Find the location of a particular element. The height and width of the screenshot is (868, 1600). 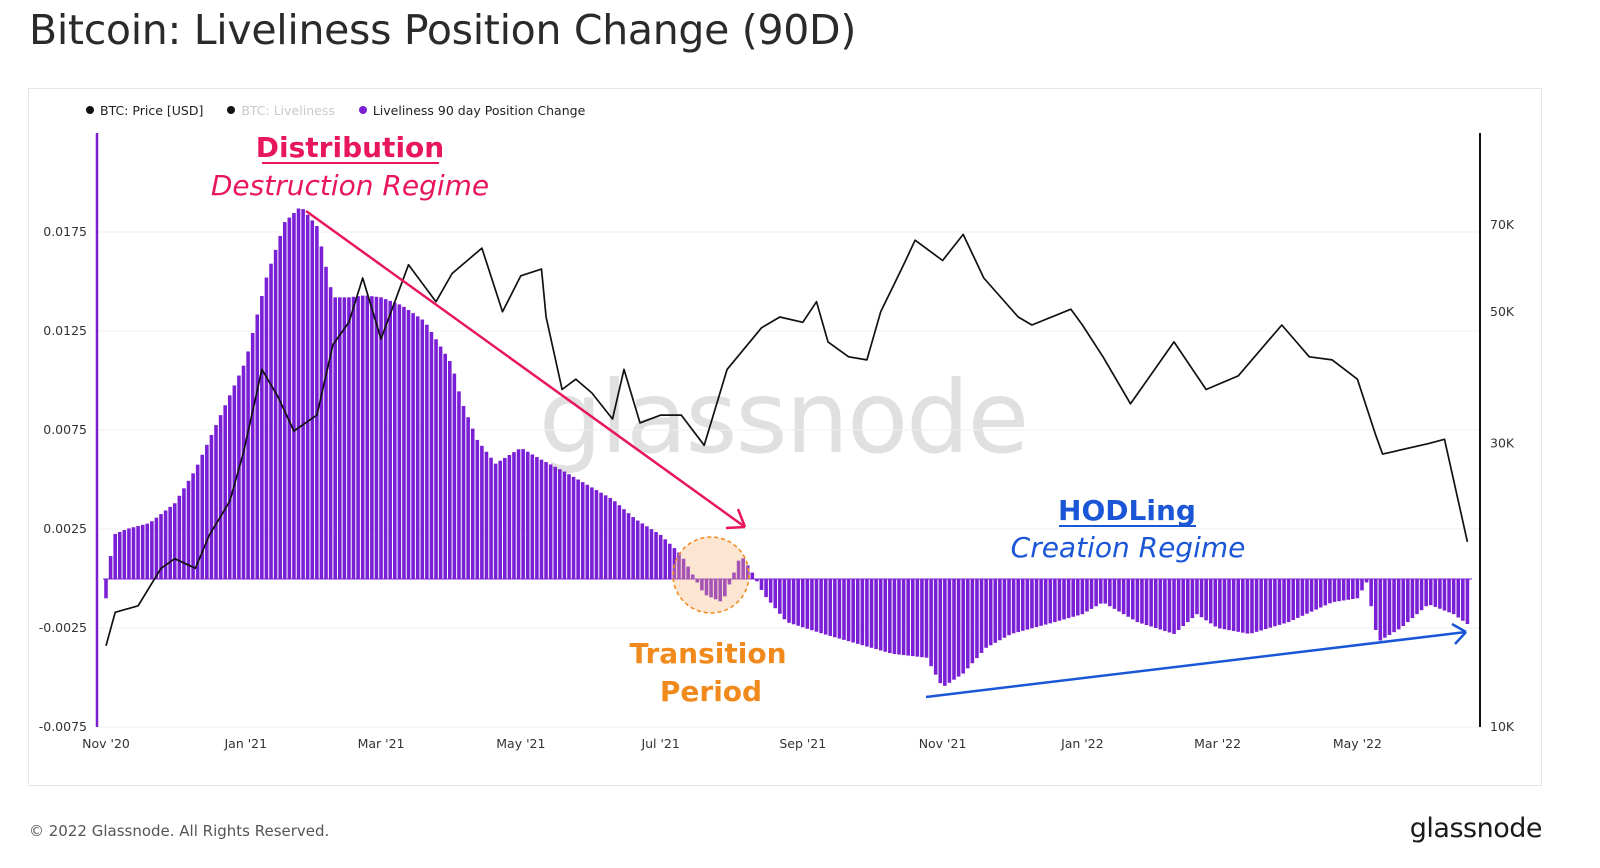

x-tick-label: Jan '21 is located at coordinates (246, 743).